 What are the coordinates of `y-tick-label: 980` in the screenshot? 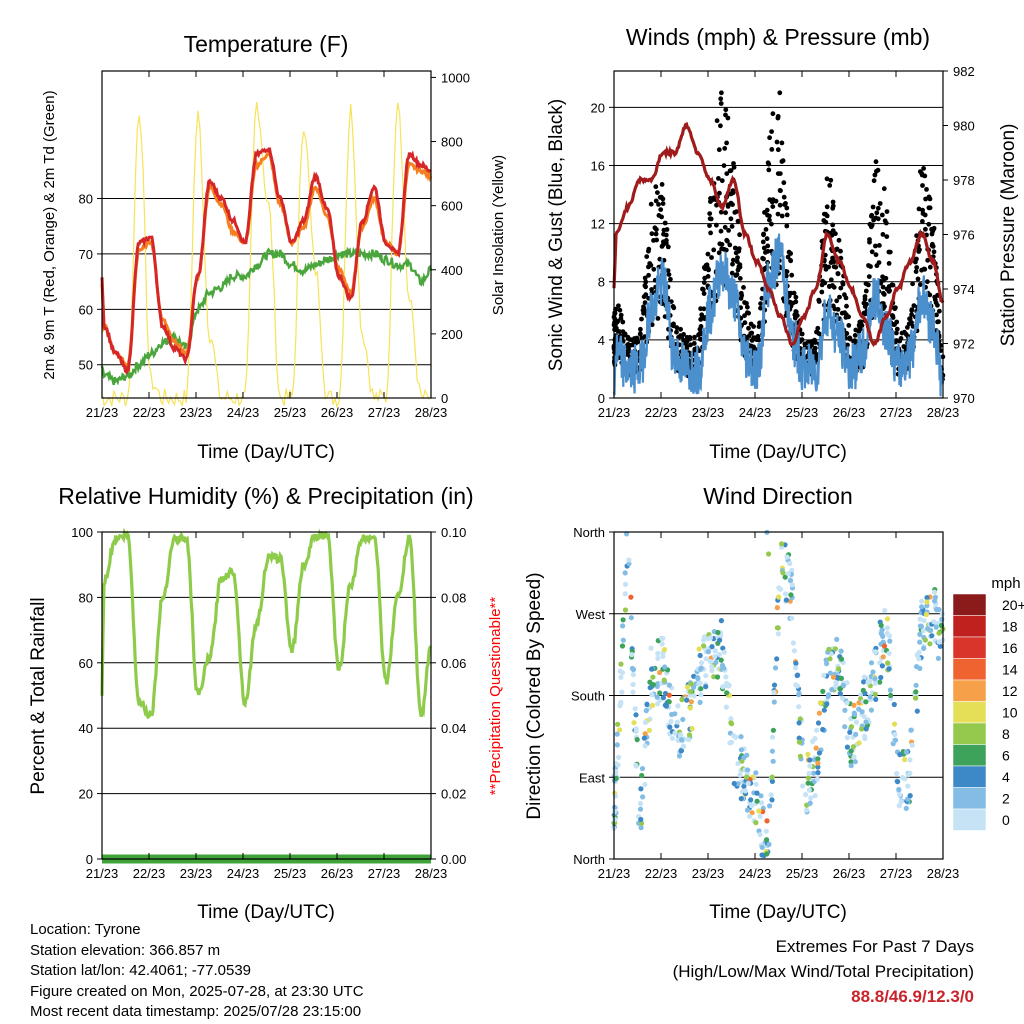 It's located at (964, 126).